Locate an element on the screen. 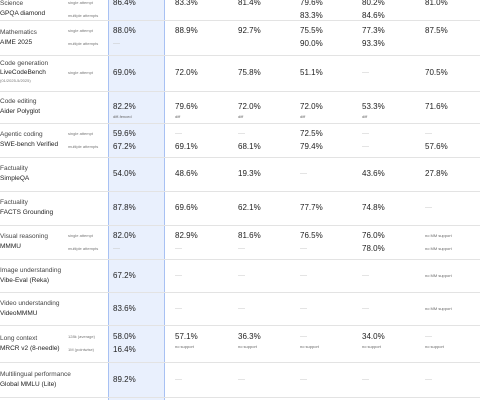 The image size is (480, 400). benchmark-label: GPQA diamond is located at coordinates (23, 13).